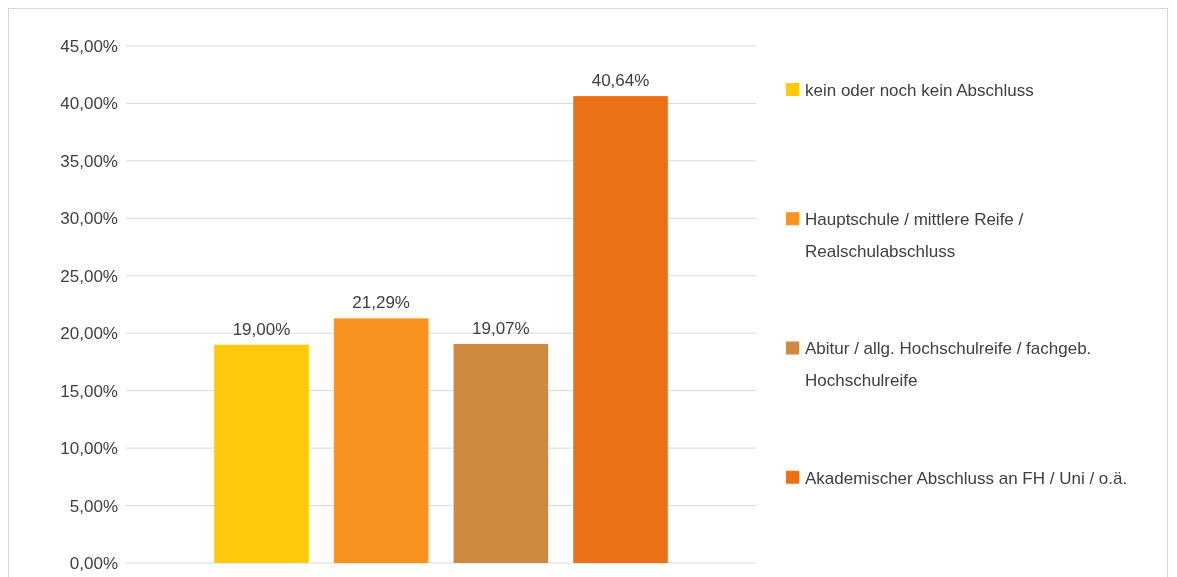  I want to click on y-tick-label: 0,00%, so click(93, 563).